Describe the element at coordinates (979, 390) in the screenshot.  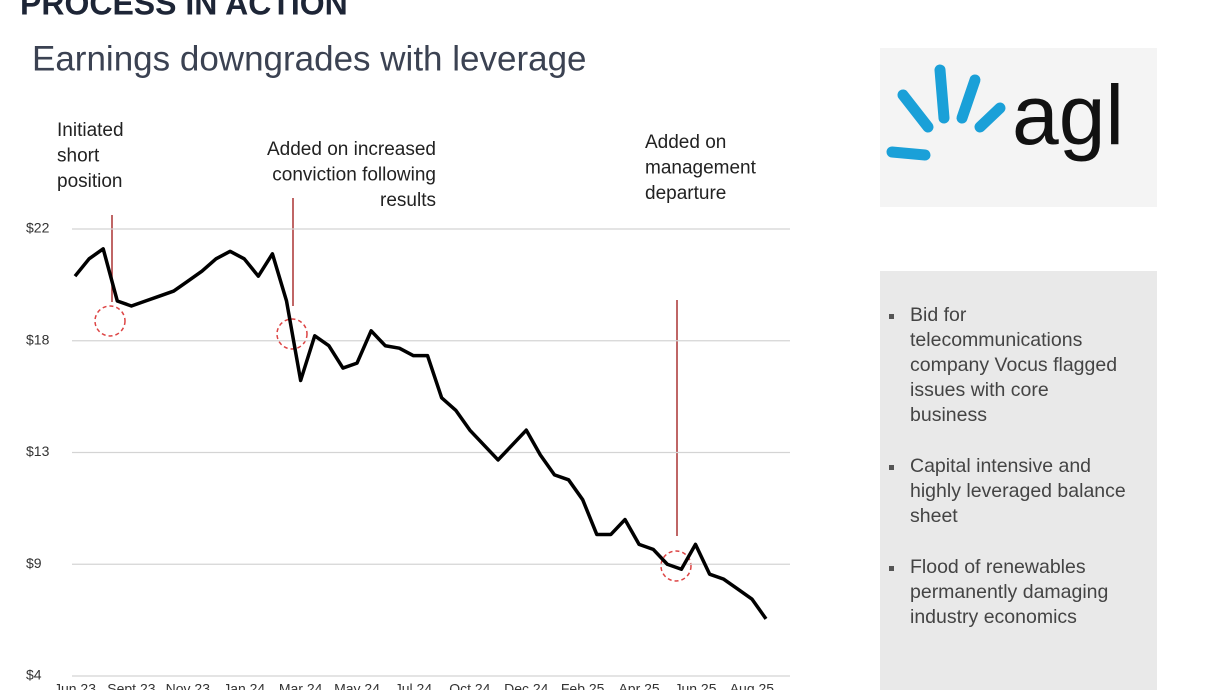
I see `bullet-text: issues with core` at that location.